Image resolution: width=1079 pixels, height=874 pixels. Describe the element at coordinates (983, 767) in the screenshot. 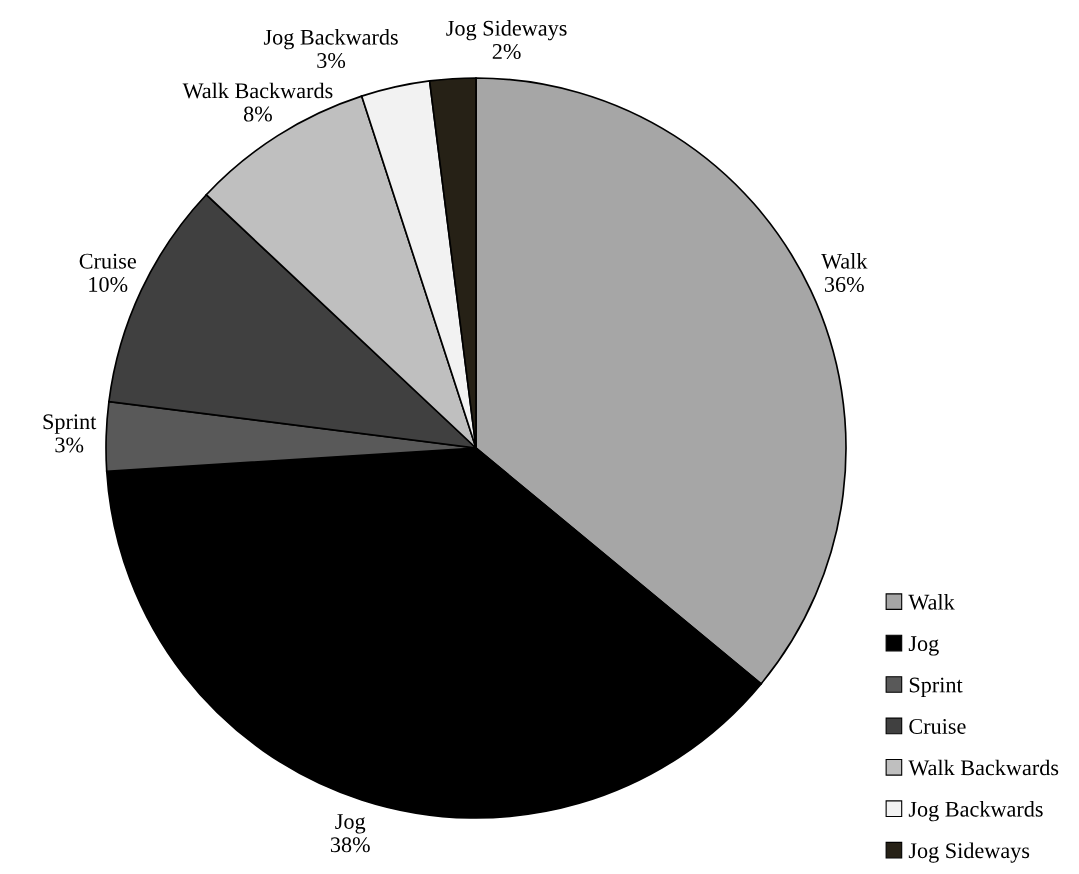

I see `legend-label: Walk Backwards` at that location.